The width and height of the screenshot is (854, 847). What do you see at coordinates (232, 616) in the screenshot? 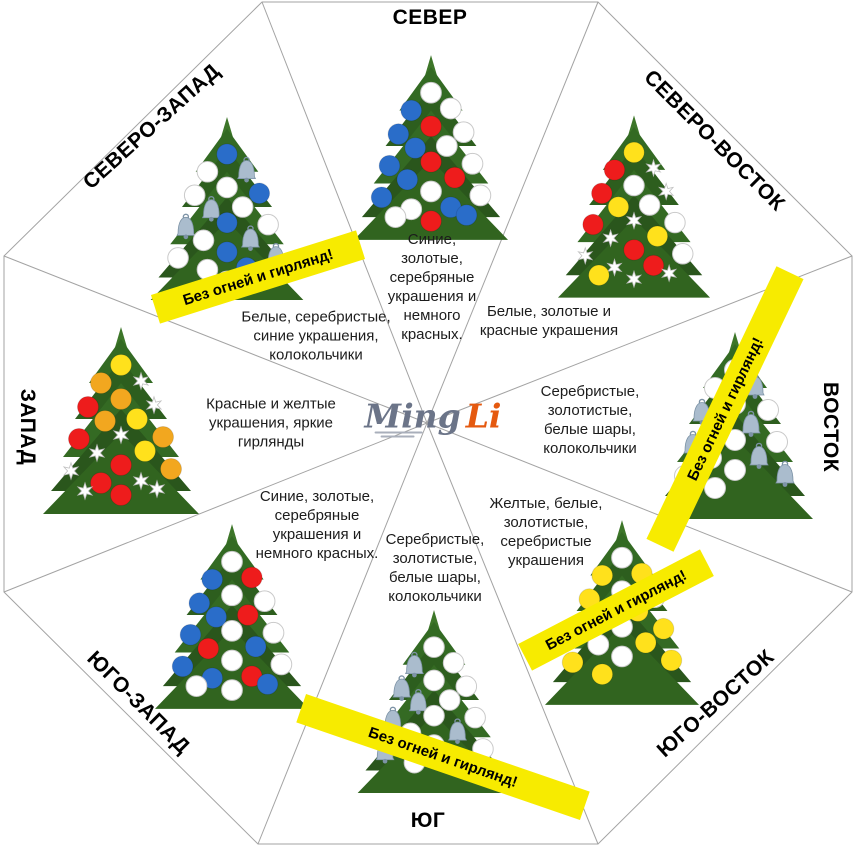
I see `tree-southwest` at bounding box center [232, 616].